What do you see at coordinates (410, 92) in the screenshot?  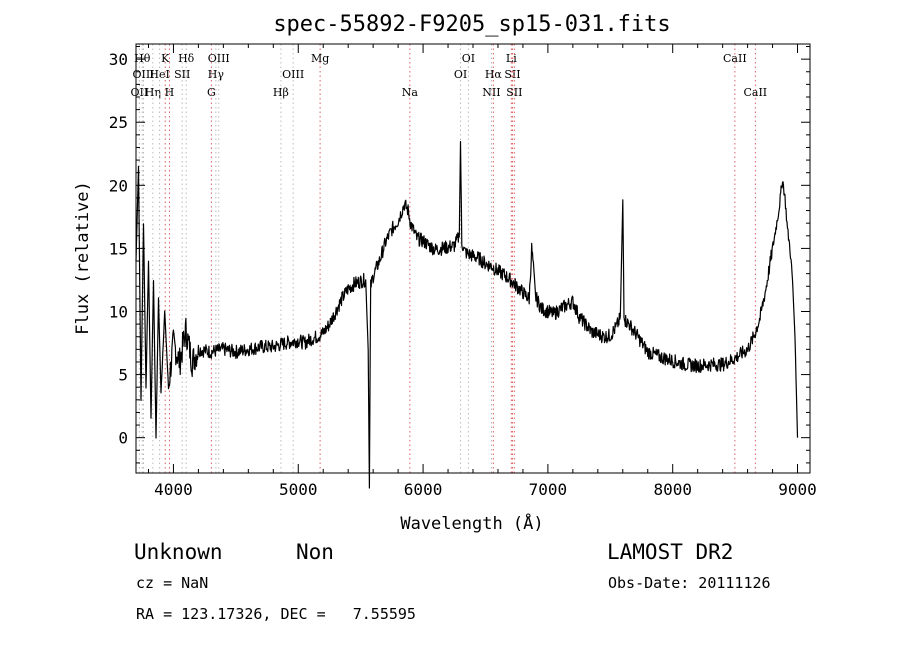 I see `line-label-15: Na` at bounding box center [410, 92].